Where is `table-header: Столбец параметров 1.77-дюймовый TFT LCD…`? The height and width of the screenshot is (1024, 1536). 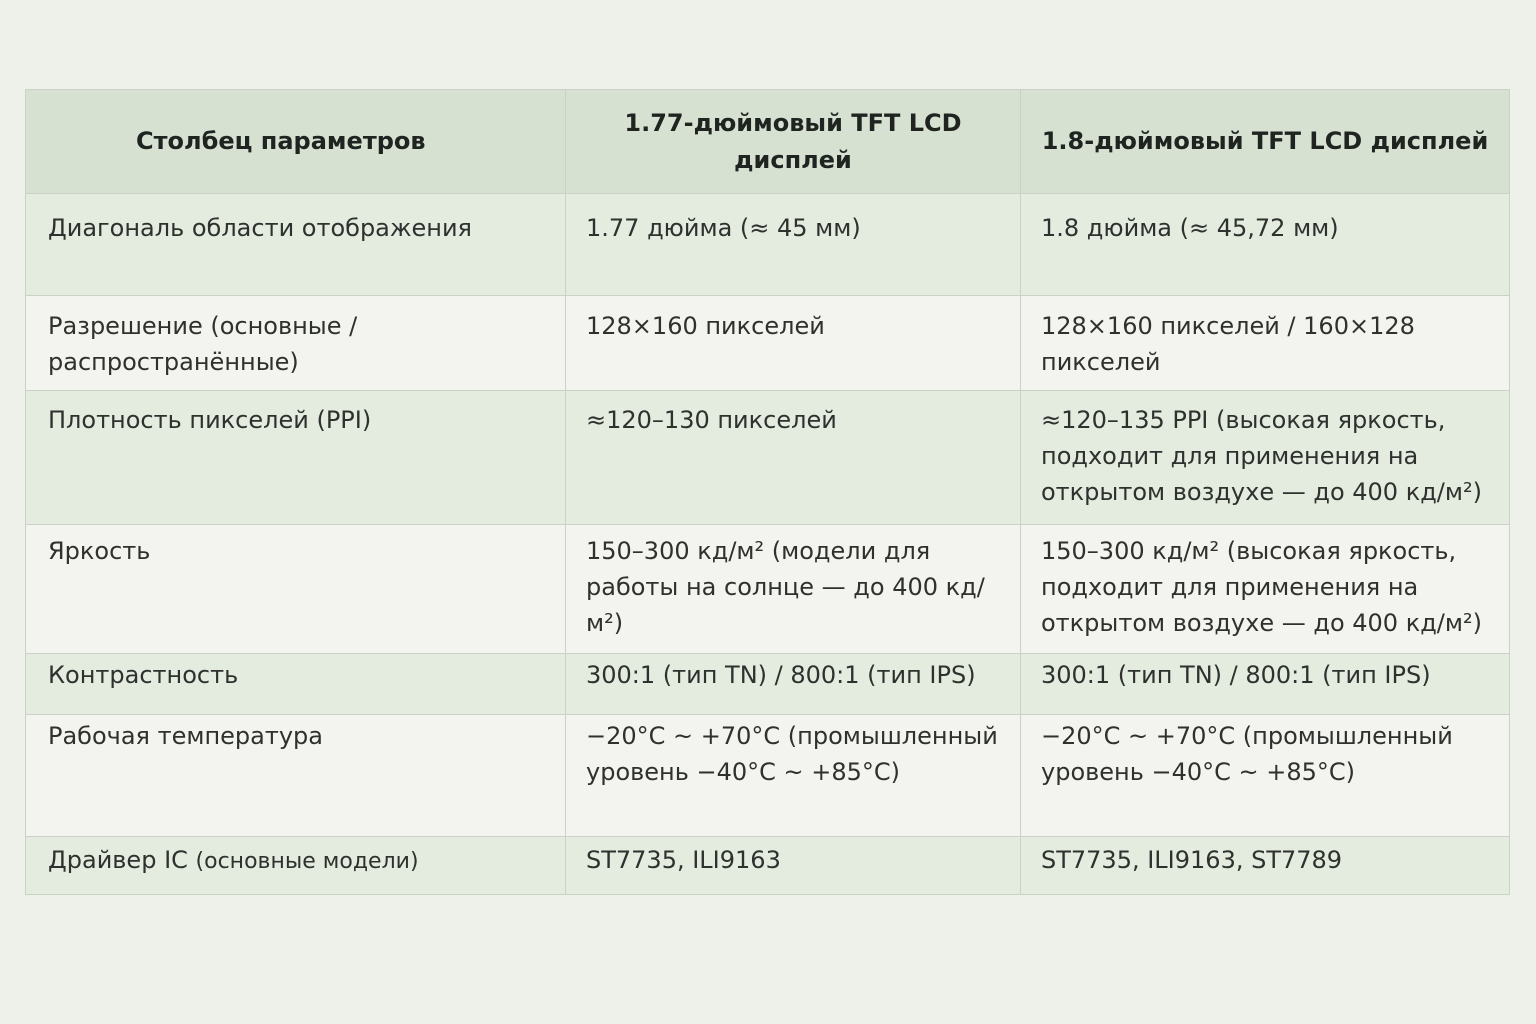
table-header: Столбец параметров 1.77-дюймовый TFT LCD… is located at coordinates (767, 141).